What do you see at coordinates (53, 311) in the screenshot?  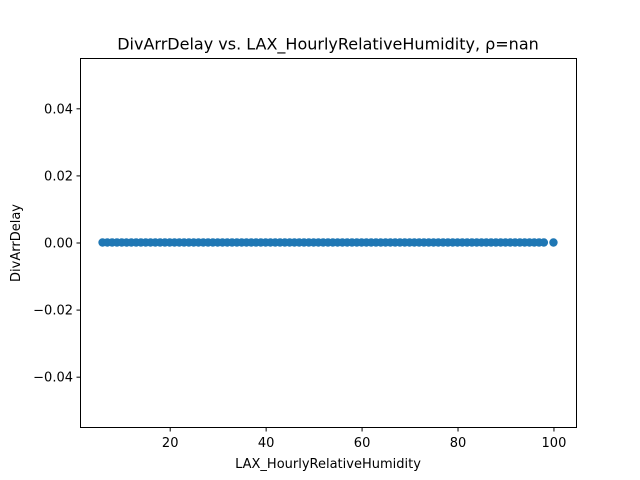 I see `y-tick-label: −0.02` at bounding box center [53, 311].